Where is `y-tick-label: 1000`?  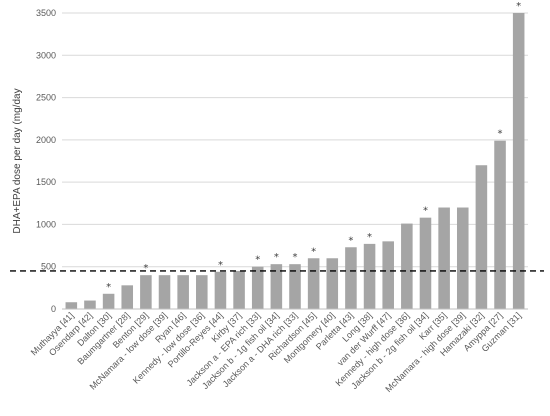 y-tick-label: 1000 is located at coordinates (46, 224).